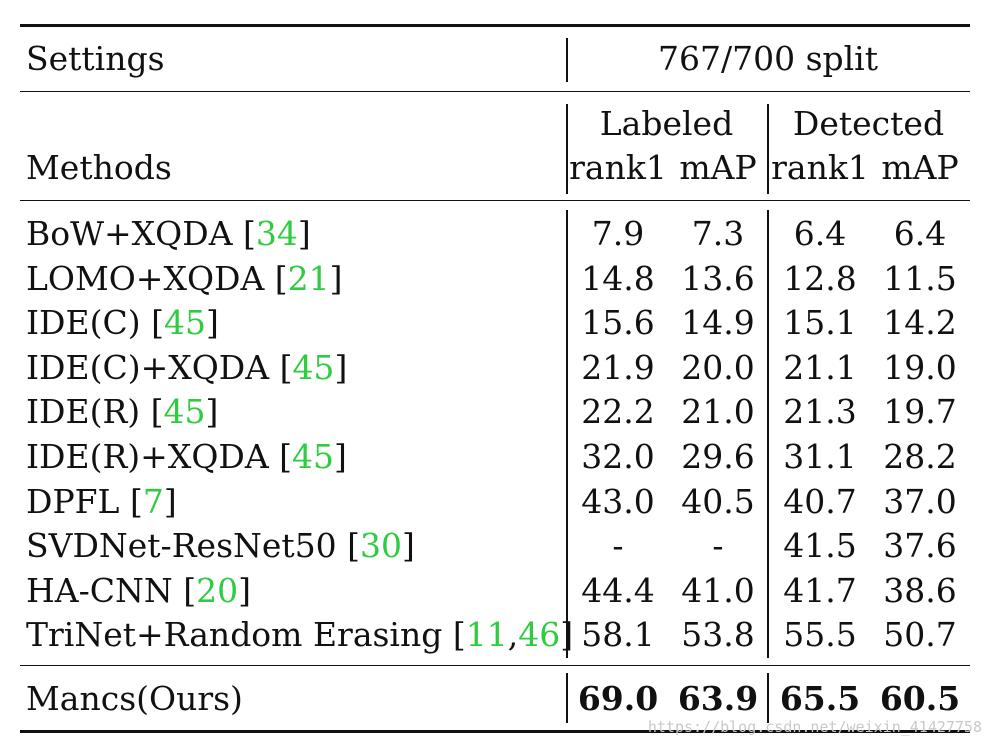 This screenshot has width=996, height=748. I want to click on labeled-label: Labeled, so click(666, 123).